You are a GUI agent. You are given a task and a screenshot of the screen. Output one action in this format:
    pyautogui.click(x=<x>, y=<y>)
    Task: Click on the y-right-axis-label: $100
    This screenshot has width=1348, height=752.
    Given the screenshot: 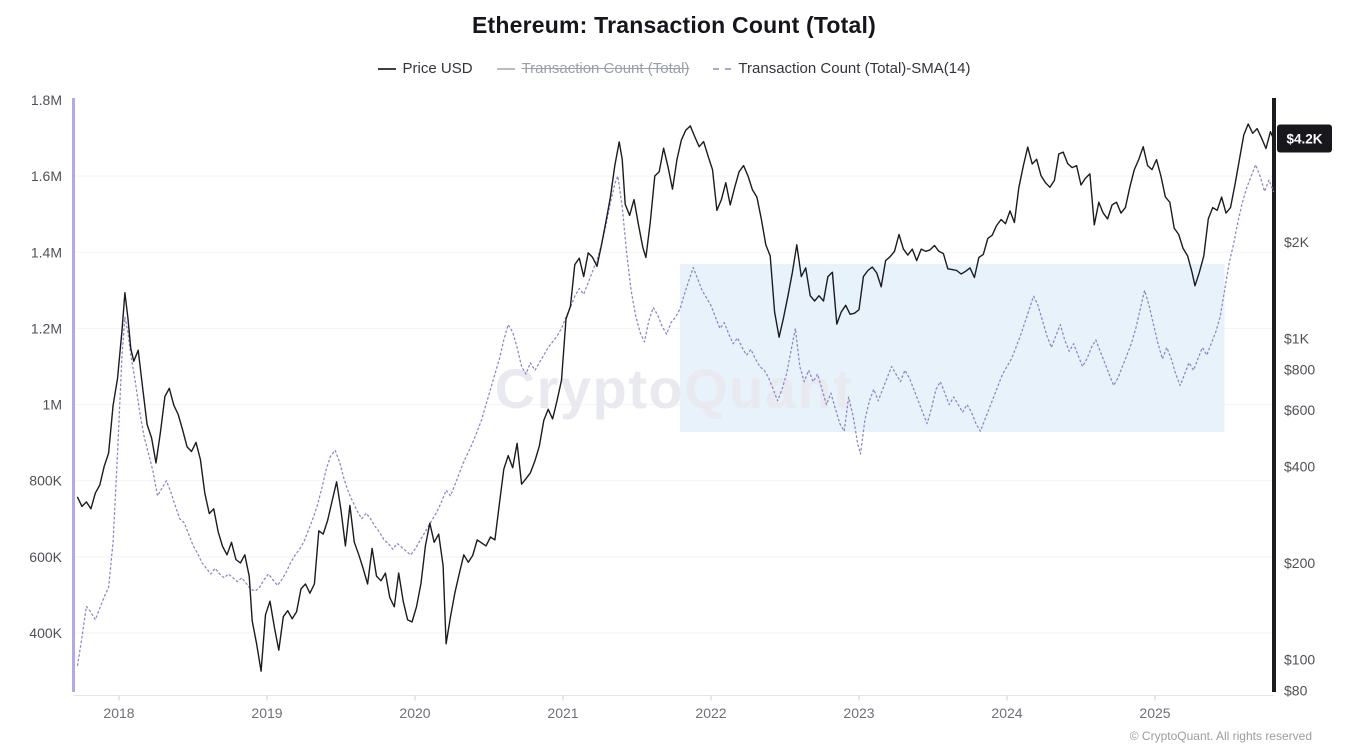 What is the action you would take?
    pyautogui.click(x=1299, y=660)
    